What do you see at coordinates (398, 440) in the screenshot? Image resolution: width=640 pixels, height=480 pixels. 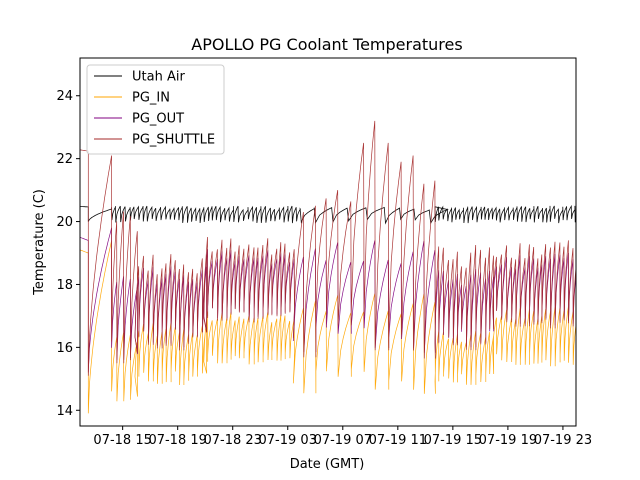 I see `x-tick-label: 07-19 11` at bounding box center [398, 440].